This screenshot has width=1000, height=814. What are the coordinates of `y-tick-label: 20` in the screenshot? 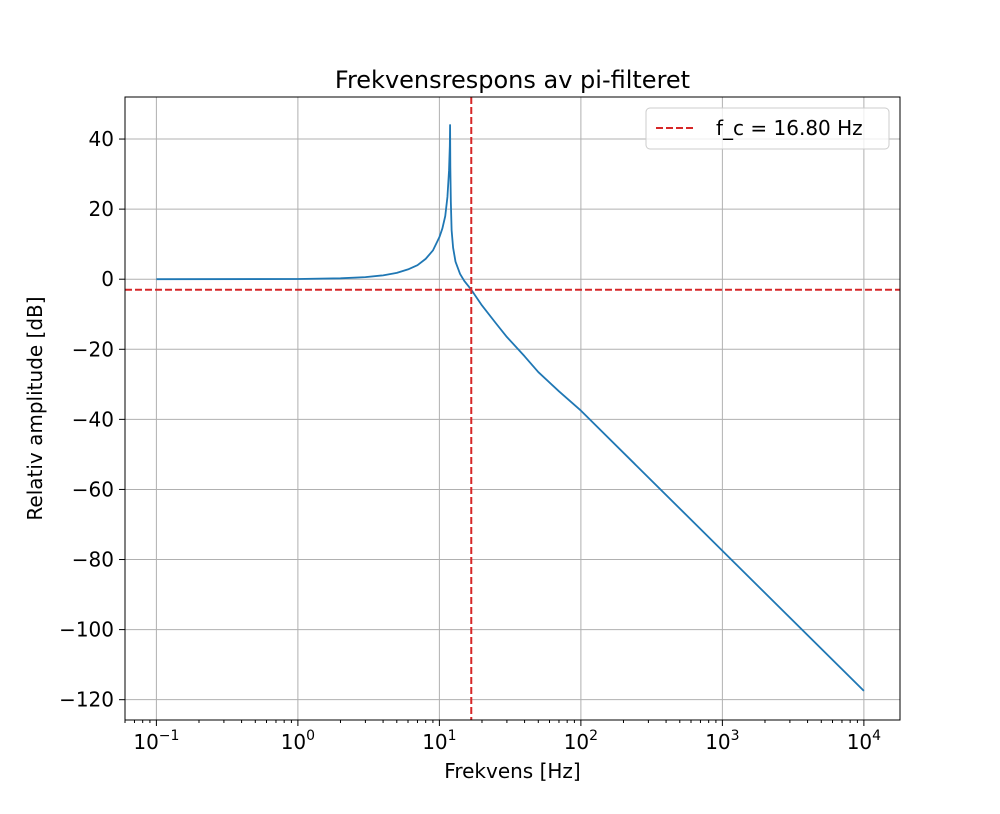 It's located at (101, 209).